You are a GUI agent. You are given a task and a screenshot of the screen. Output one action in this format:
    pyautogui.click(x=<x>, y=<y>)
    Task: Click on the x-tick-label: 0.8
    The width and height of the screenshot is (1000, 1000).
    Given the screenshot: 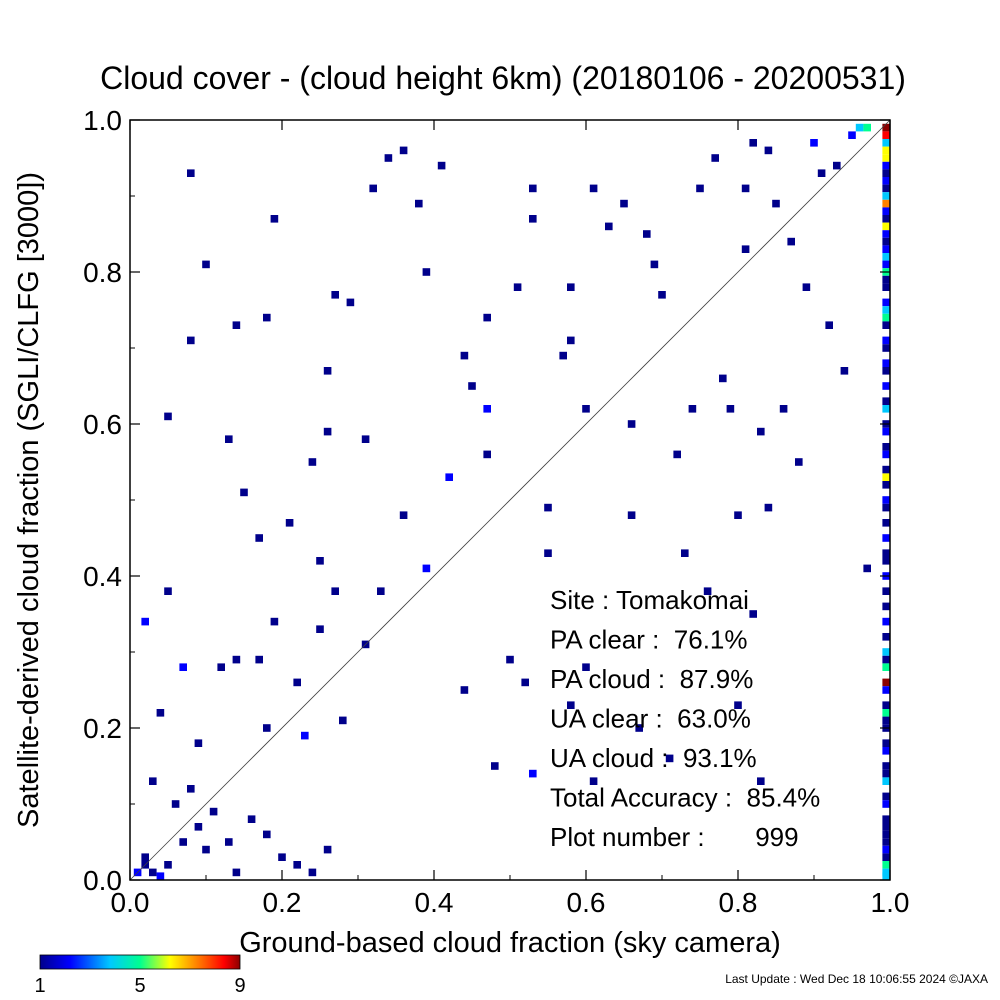 What is the action you would take?
    pyautogui.click(x=738, y=902)
    